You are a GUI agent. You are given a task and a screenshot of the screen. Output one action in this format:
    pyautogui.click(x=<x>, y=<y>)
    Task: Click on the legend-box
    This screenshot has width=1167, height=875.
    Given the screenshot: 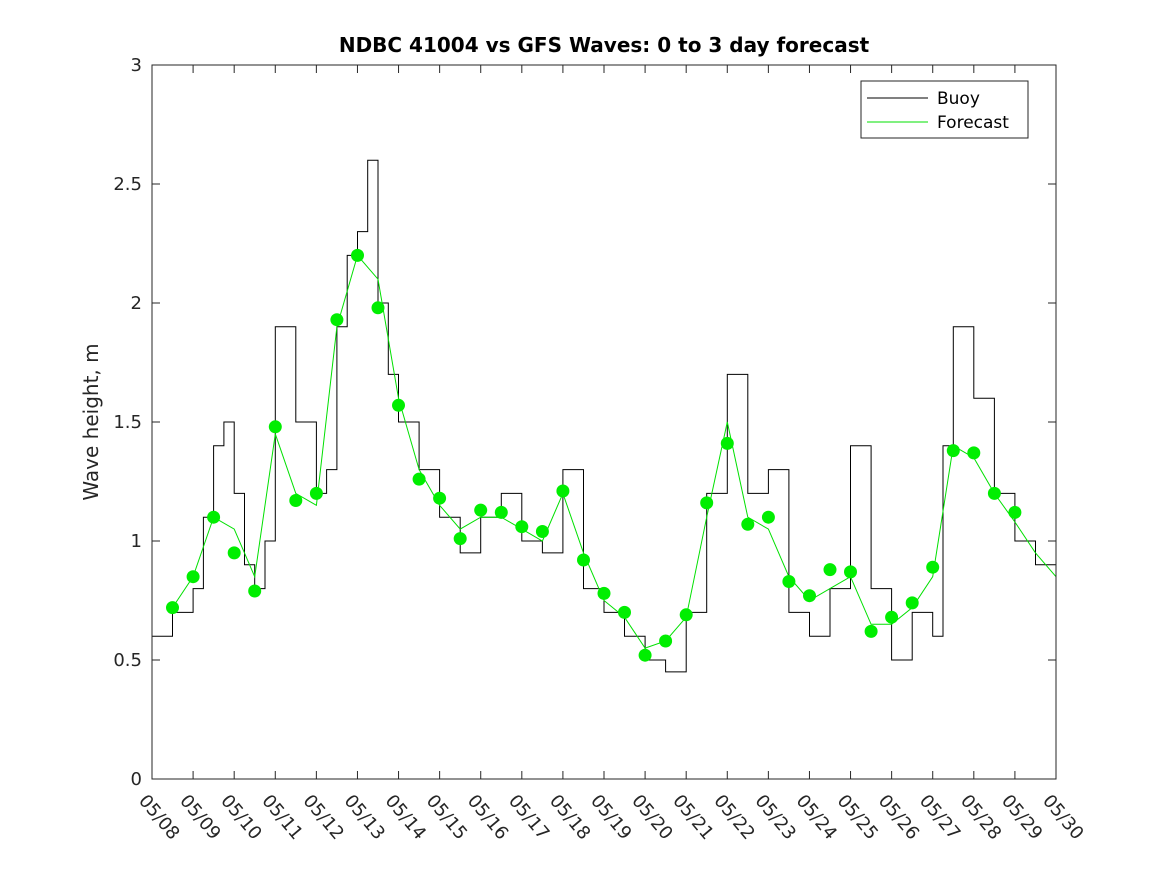 What is the action you would take?
    pyautogui.click(x=944, y=109)
    